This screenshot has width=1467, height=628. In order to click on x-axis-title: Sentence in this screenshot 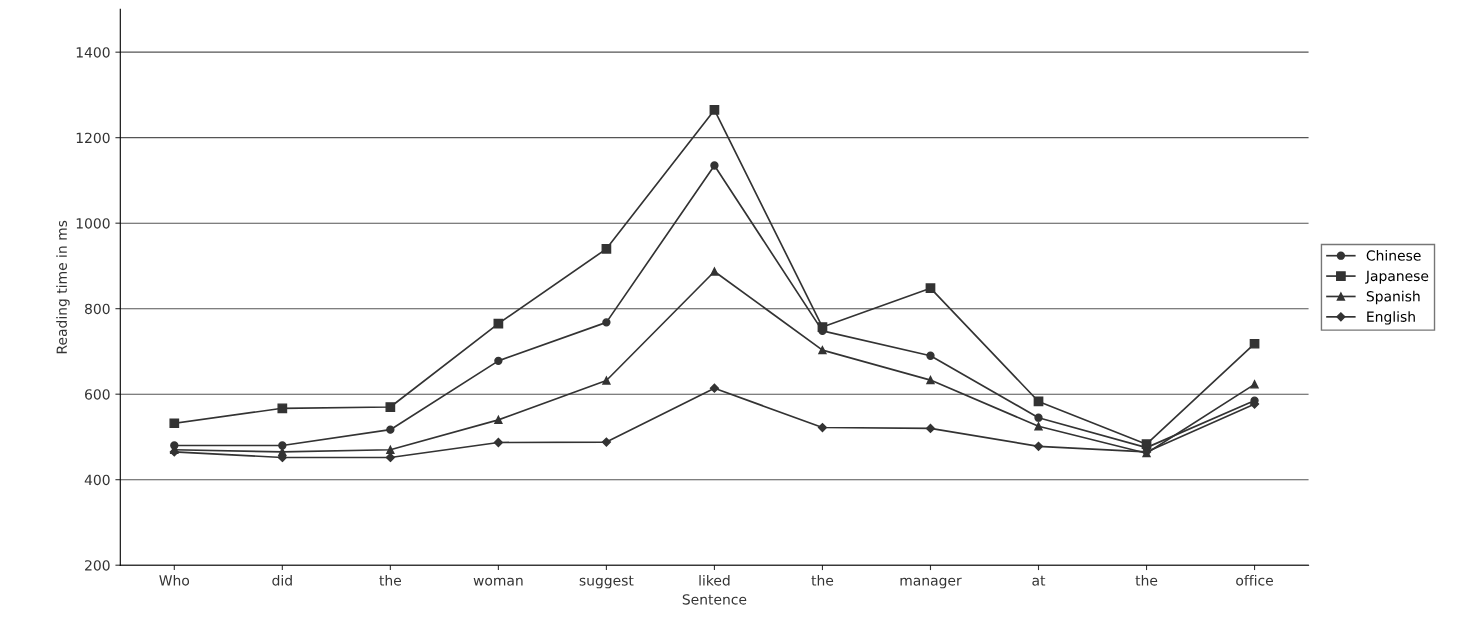, I will do `click(714, 599)`.